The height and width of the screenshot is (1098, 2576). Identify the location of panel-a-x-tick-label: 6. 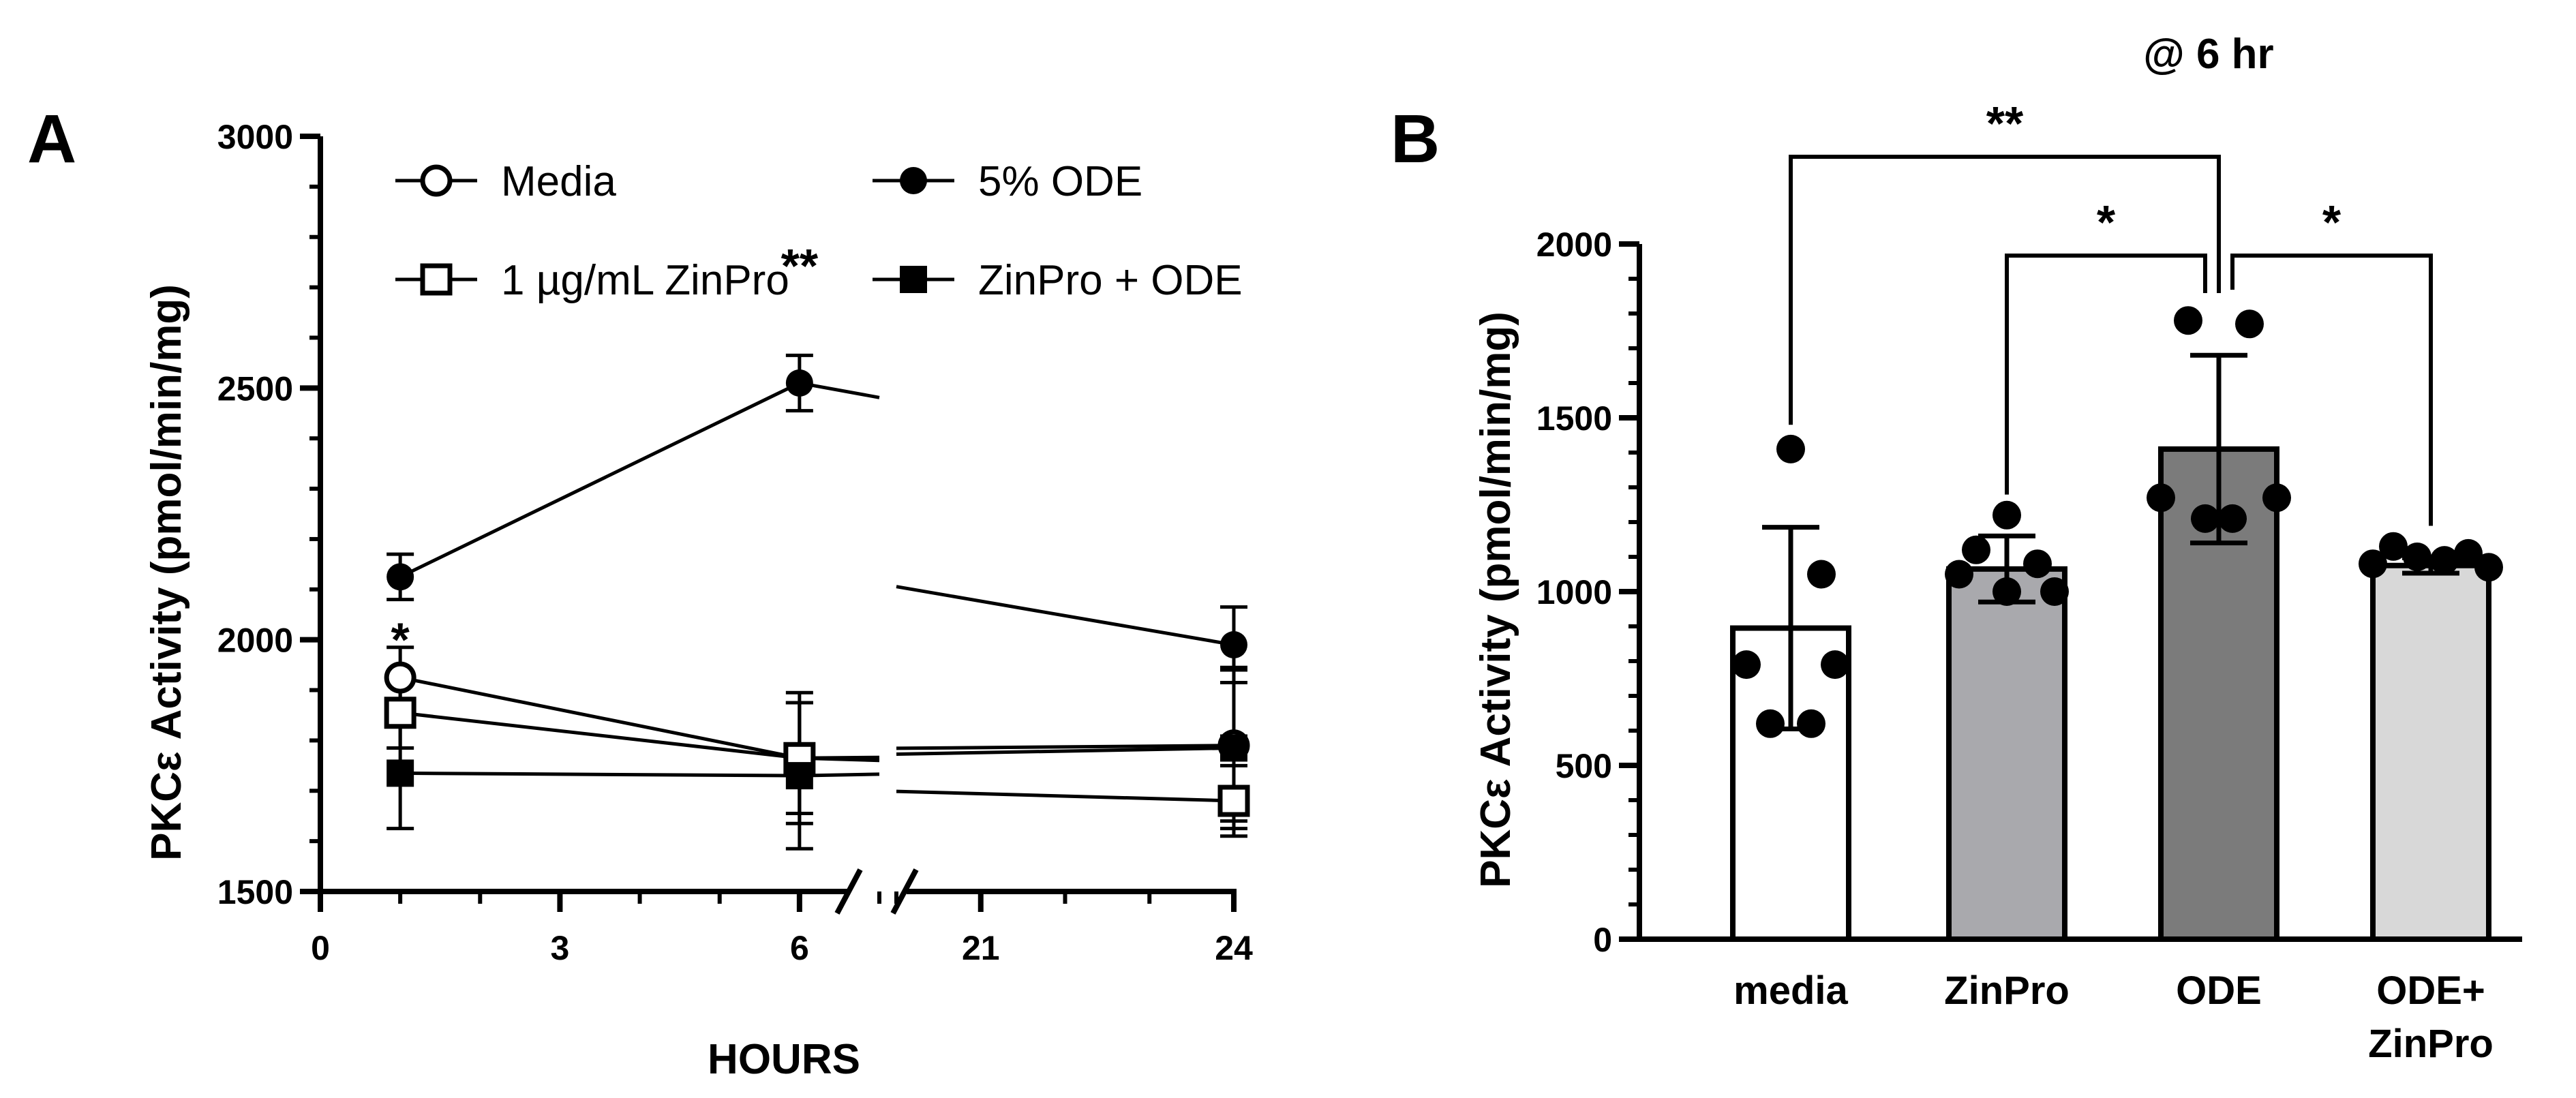
(800, 948).